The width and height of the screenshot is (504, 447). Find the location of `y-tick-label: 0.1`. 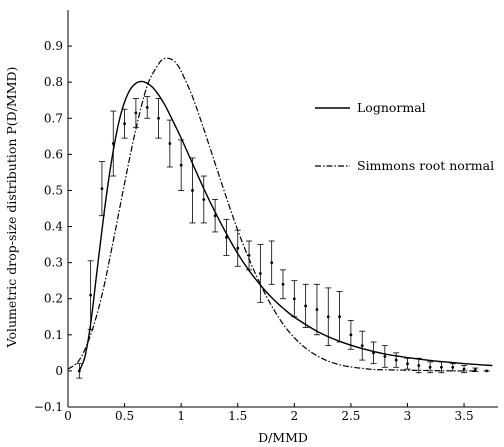

y-tick-label: 0.1 is located at coordinates (53, 335).